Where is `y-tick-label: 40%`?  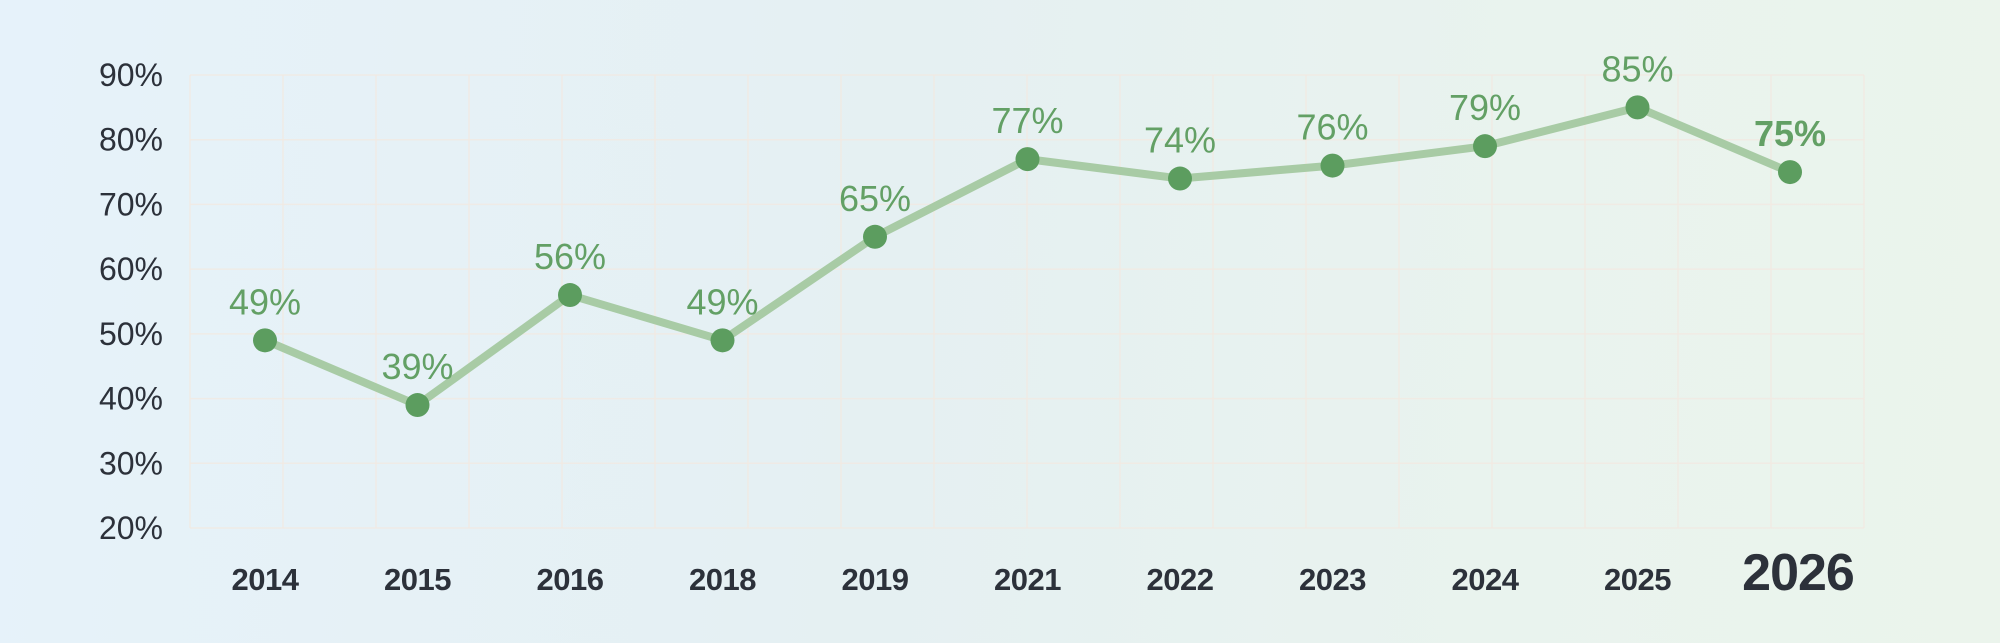
y-tick-label: 40% is located at coordinates (131, 399).